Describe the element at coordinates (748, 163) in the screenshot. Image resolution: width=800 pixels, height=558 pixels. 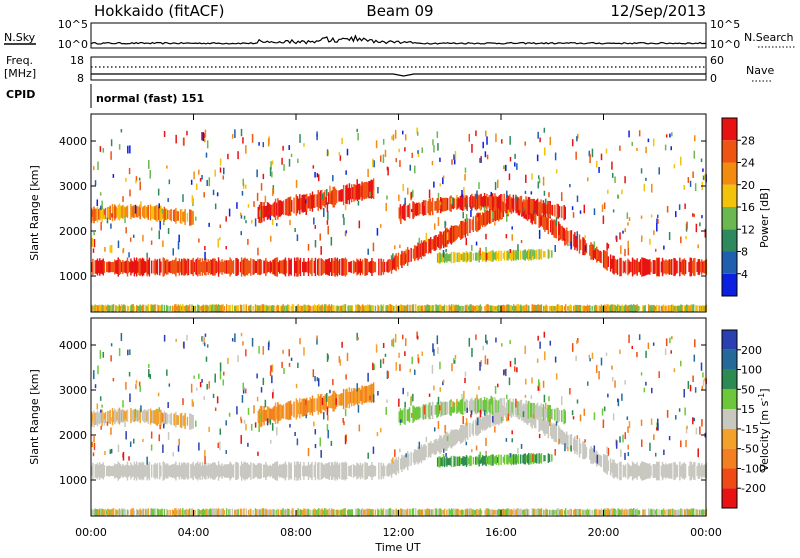
I see `colorbar-tick-label: 24` at that location.